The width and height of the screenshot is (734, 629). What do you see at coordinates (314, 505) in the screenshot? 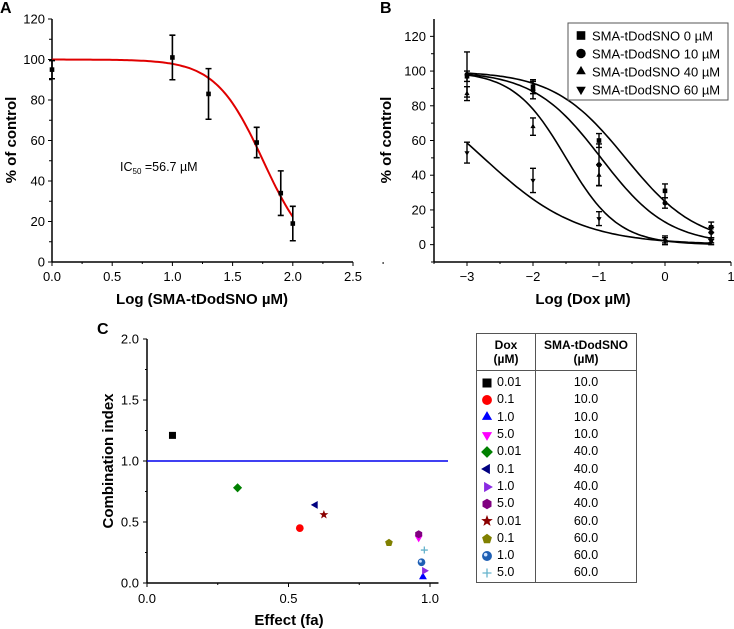
I see `triangle-left-marker` at bounding box center [314, 505].